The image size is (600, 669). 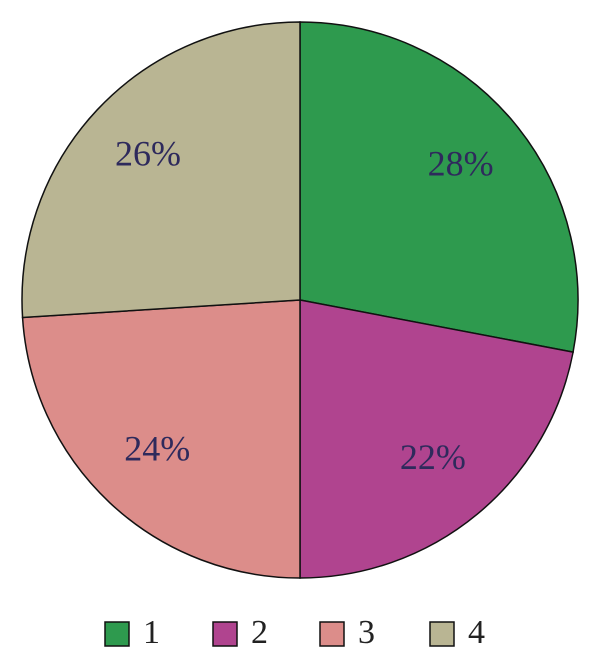 What do you see at coordinates (461, 163) in the screenshot?
I see `value-label: 28%` at bounding box center [461, 163].